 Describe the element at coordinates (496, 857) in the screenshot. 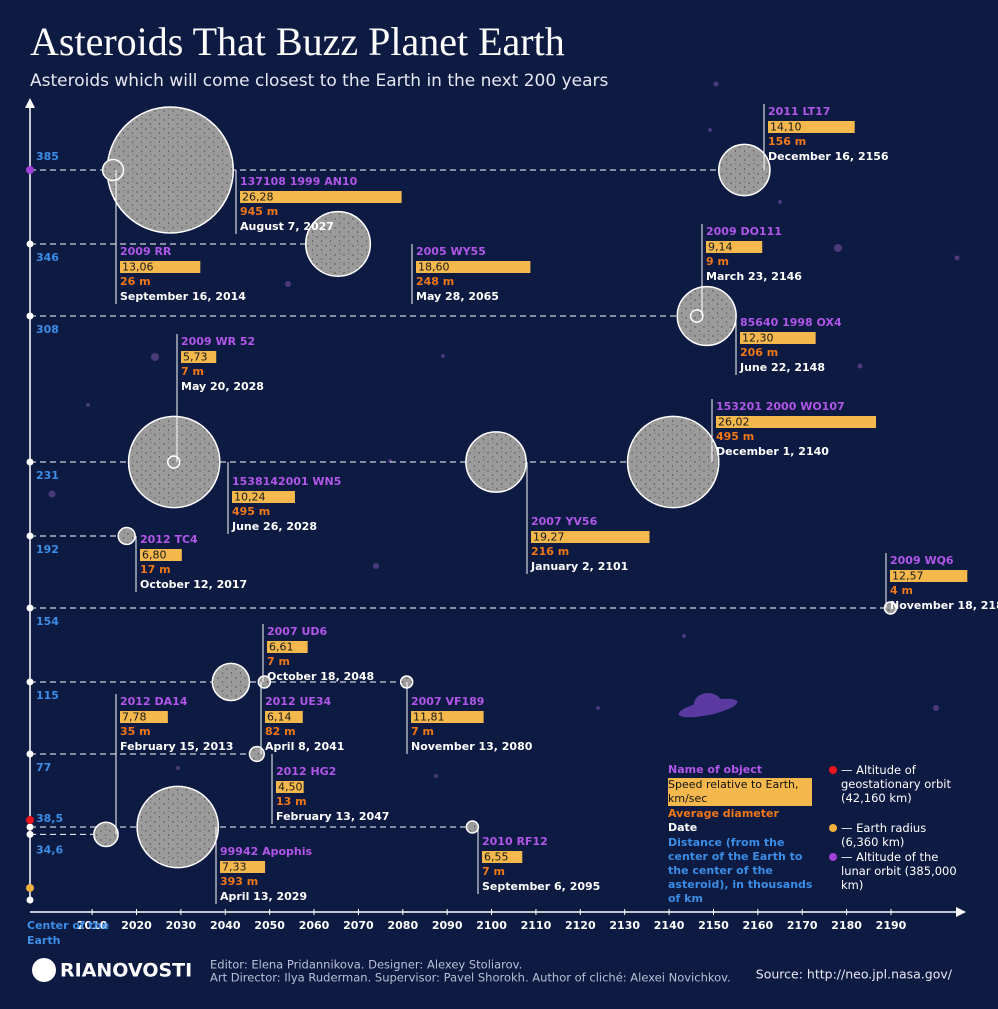

I see `speed-label: 6,55` at that location.